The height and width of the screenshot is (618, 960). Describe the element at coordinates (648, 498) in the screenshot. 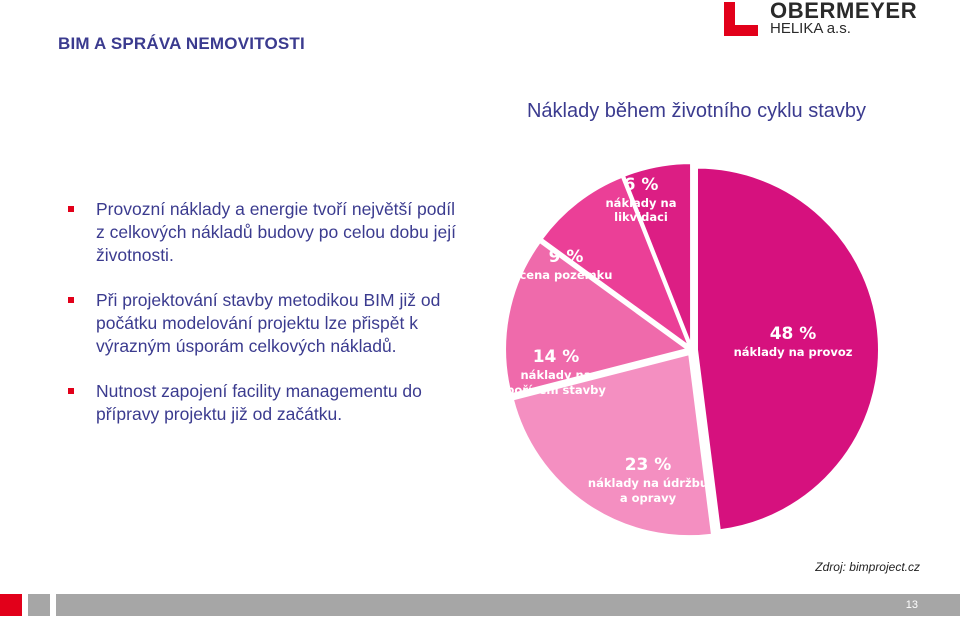

I see `slice-category-label: a opravy` at that location.